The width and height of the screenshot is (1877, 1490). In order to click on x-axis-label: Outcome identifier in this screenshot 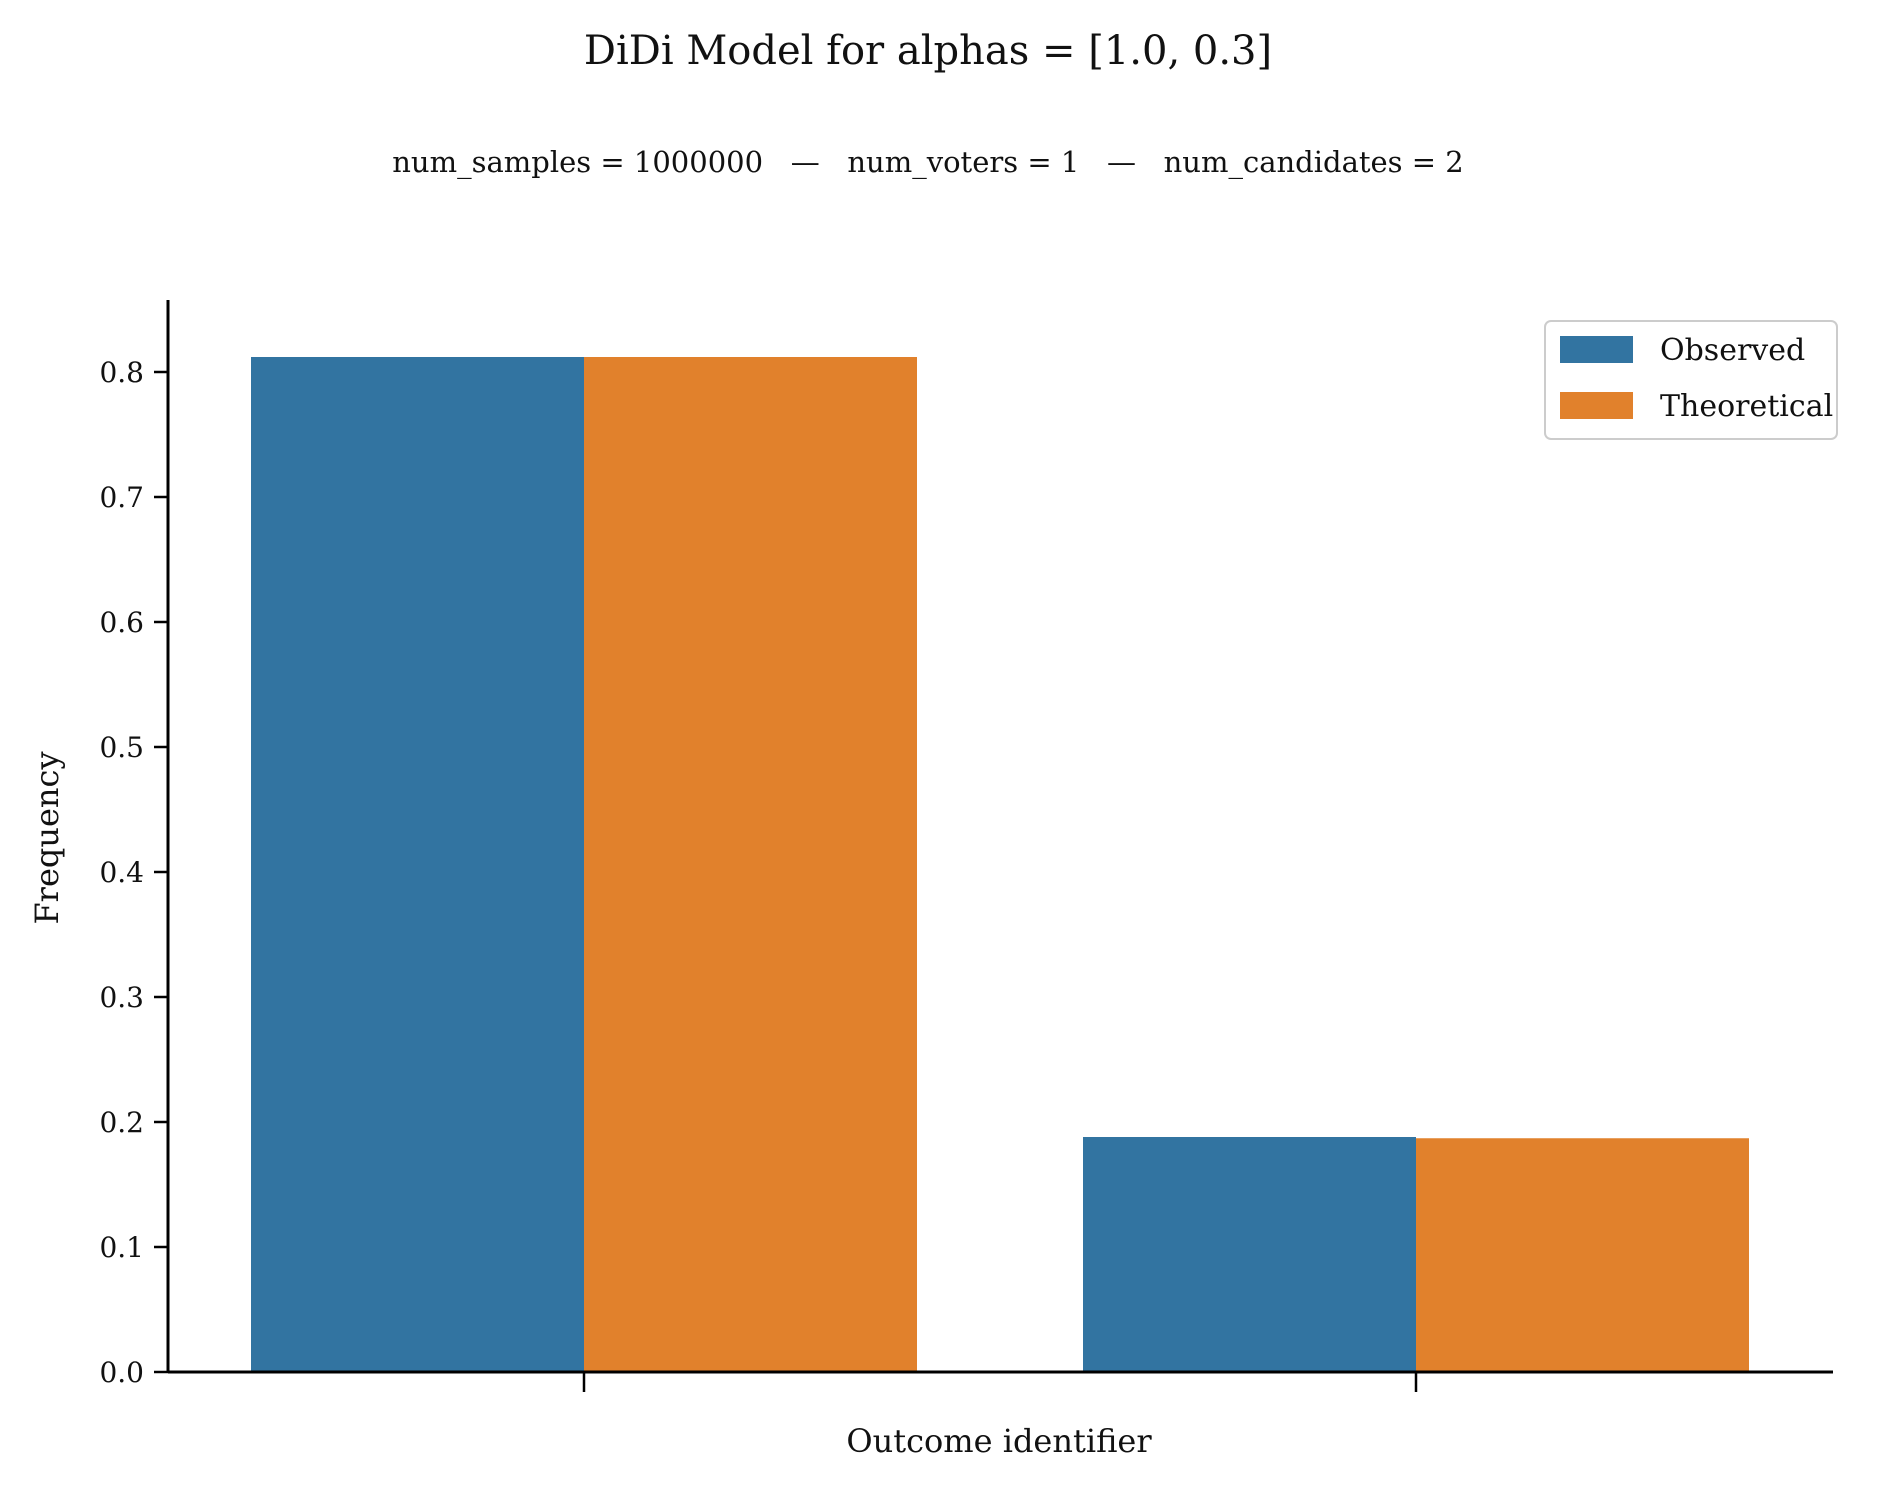, I will do `click(999, 1441)`.